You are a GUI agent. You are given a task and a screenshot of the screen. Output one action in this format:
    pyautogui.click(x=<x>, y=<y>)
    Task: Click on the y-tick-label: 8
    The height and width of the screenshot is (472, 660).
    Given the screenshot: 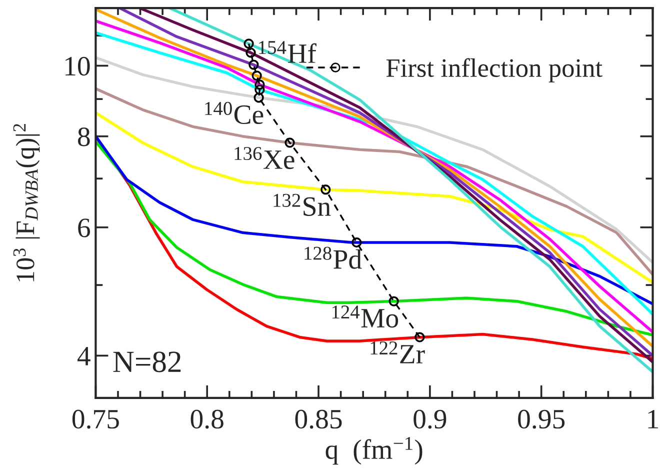 What is the action you would take?
    pyautogui.click(x=84, y=136)
    